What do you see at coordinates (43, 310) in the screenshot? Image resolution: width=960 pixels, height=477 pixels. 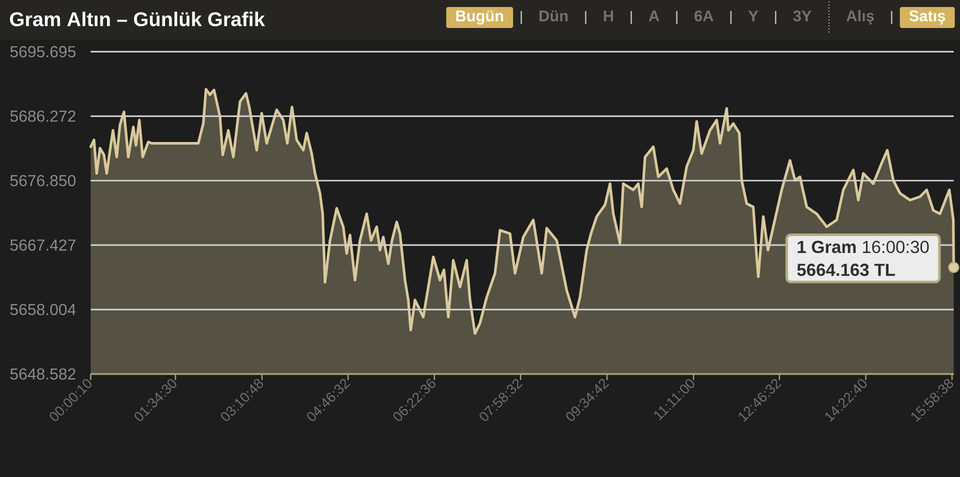 I see `y-tick-label: 5658.004` at bounding box center [43, 310].